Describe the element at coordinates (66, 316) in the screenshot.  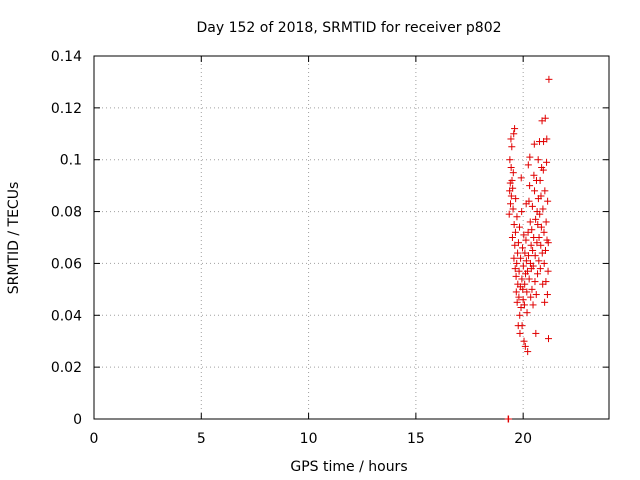
I see `y-tick-label: 0.04` at that location.